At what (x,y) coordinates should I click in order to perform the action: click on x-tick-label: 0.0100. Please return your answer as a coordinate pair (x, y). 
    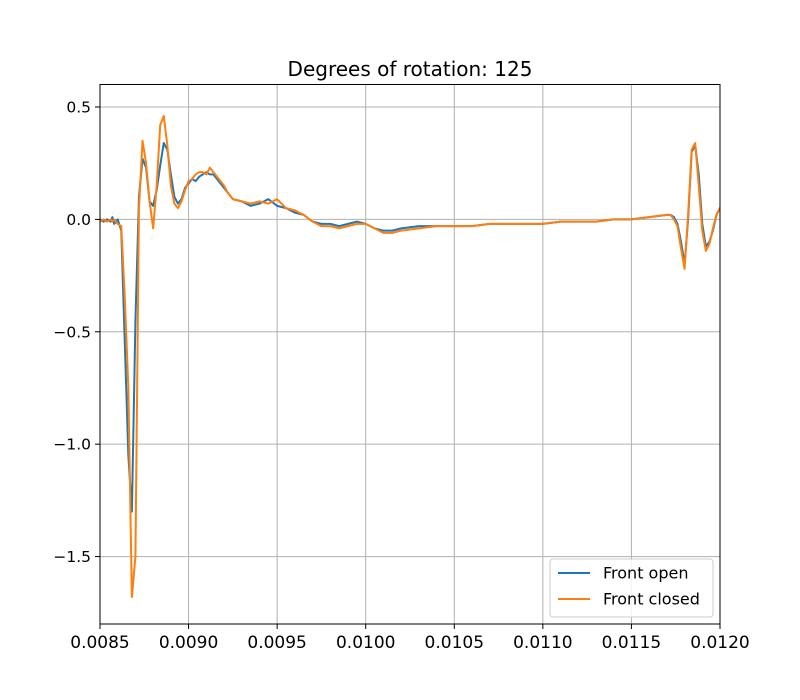
    Looking at the image, I should click on (365, 643).